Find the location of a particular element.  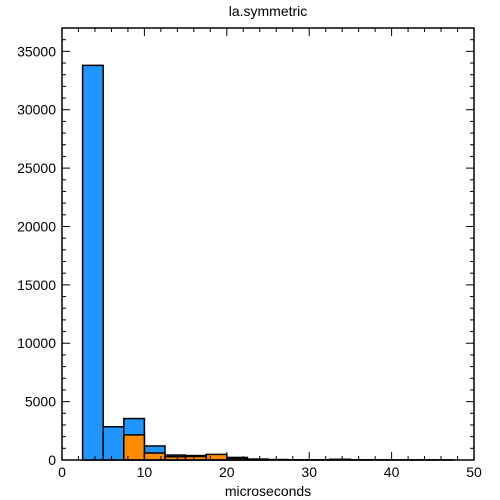

x-tick-label-1: 10 is located at coordinates (145, 472).